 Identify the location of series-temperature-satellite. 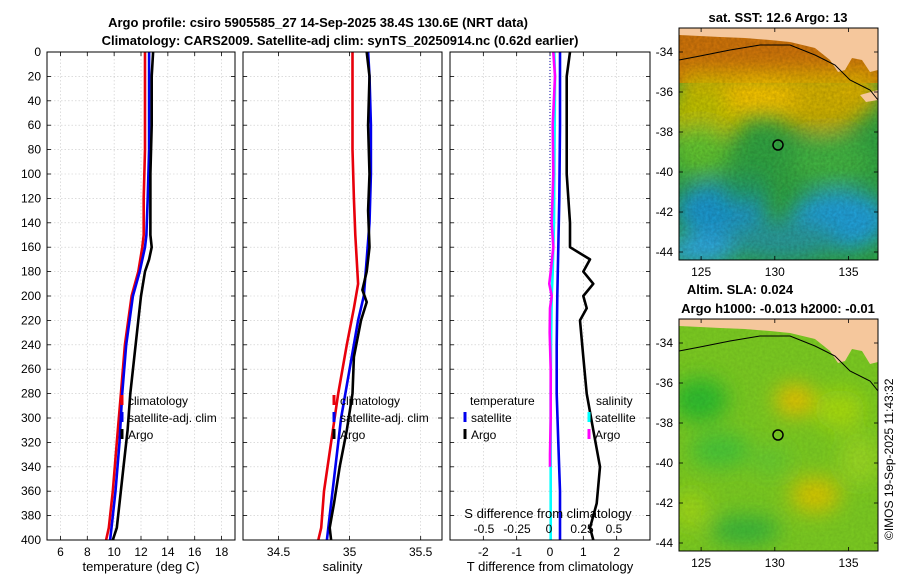
(558, 296).